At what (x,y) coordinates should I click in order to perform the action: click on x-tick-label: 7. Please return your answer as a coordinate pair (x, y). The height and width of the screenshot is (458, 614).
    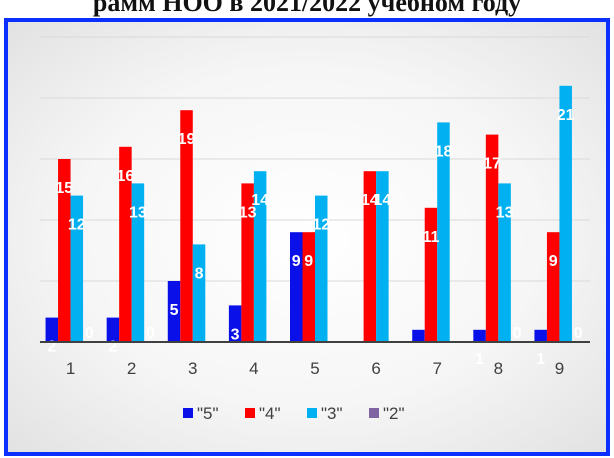
    Looking at the image, I should click on (436, 368).